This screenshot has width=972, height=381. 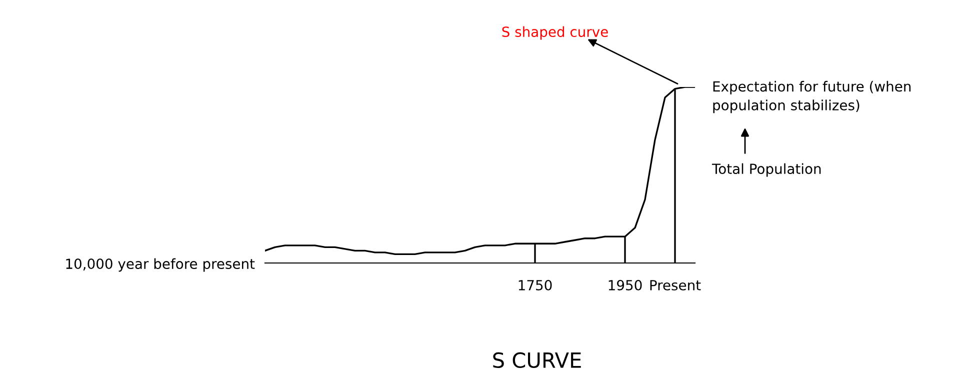 I want to click on text: Expectation for future (when population stabilizes), so click(x=812, y=97).